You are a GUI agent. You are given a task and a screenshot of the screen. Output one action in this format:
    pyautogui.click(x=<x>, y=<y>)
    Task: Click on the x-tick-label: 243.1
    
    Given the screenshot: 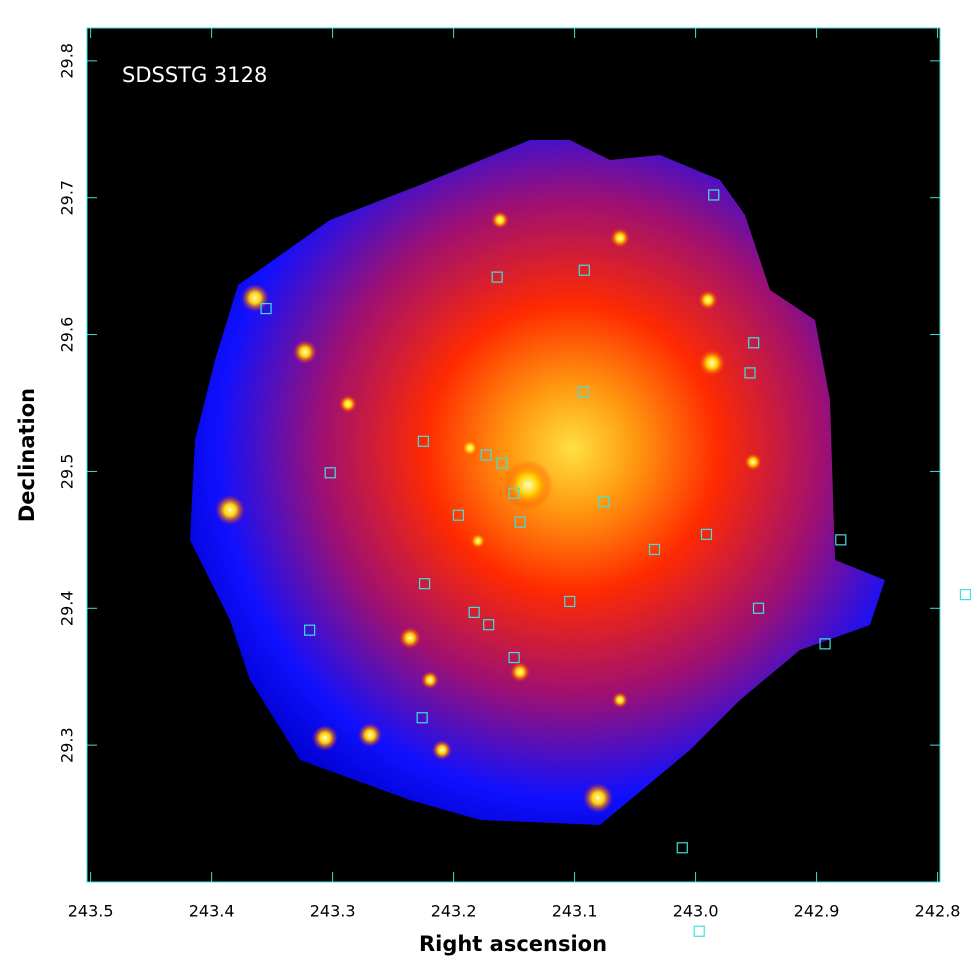 What is the action you would take?
    pyautogui.click(x=575, y=911)
    